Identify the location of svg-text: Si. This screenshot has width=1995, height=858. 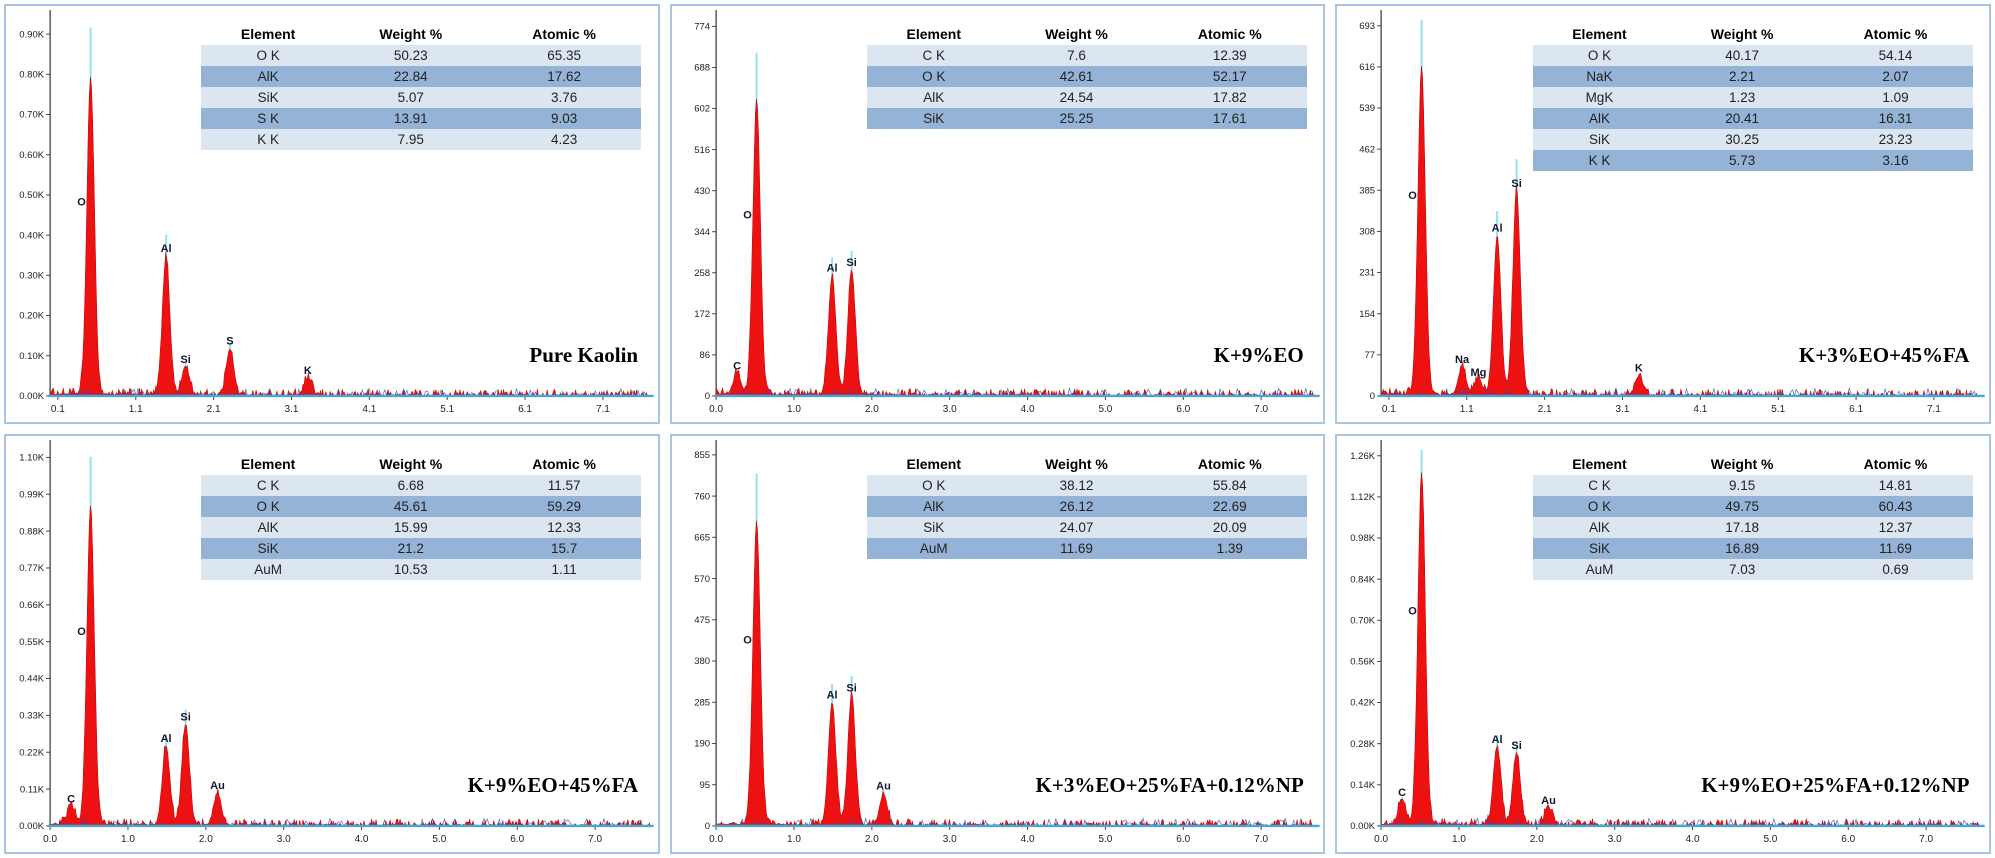
(185, 717).